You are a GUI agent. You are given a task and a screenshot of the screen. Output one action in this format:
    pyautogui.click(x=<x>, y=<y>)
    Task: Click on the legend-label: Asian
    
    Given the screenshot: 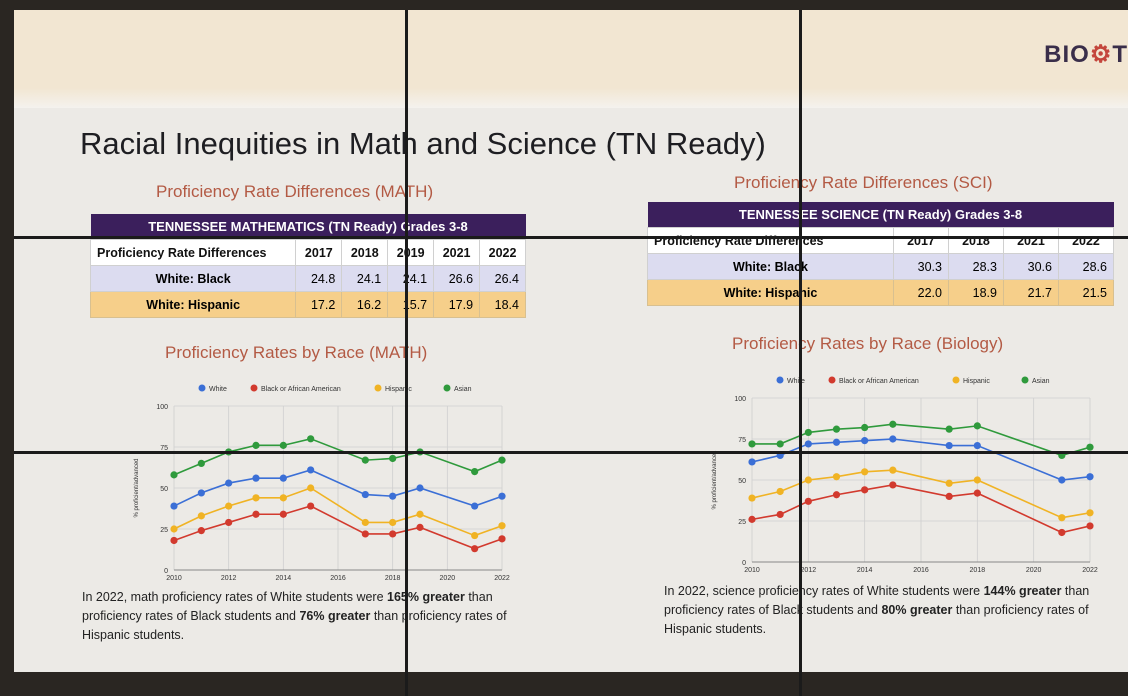 What is the action you would take?
    pyautogui.click(x=1041, y=381)
    